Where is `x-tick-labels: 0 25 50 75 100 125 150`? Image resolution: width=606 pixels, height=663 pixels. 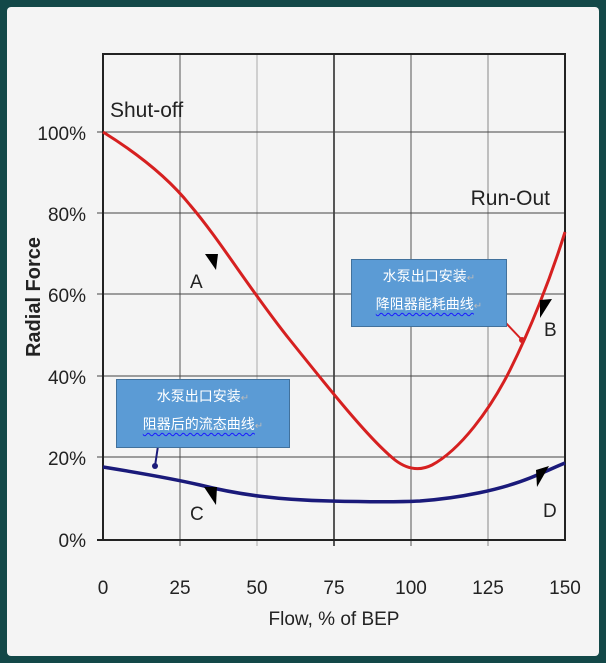 x-tick-labels: 0 25 50 75 100 125 150 is located at coordinates (339, 588).